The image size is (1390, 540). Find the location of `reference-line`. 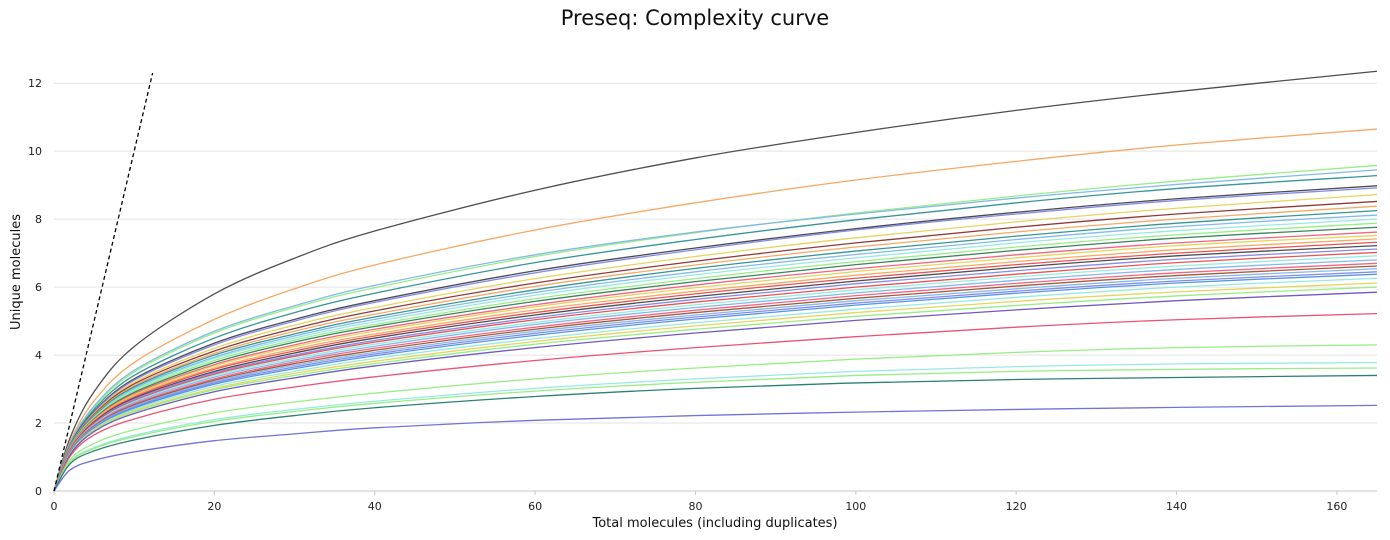

reference-line is located at coordinates (103, 282).